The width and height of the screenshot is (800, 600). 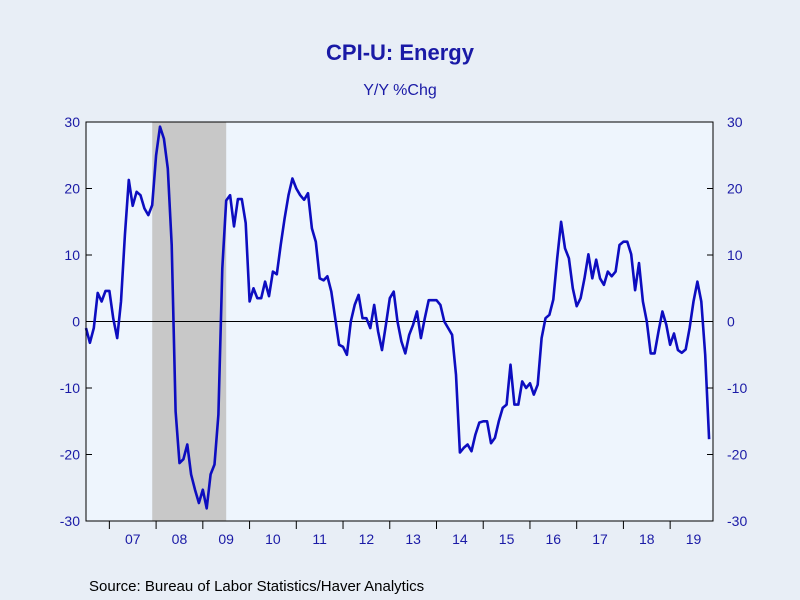 What do you see at coordinates (460, 539) in the screenshot?
I see `x-tick-label: 14` at bounding box center [460, 539].